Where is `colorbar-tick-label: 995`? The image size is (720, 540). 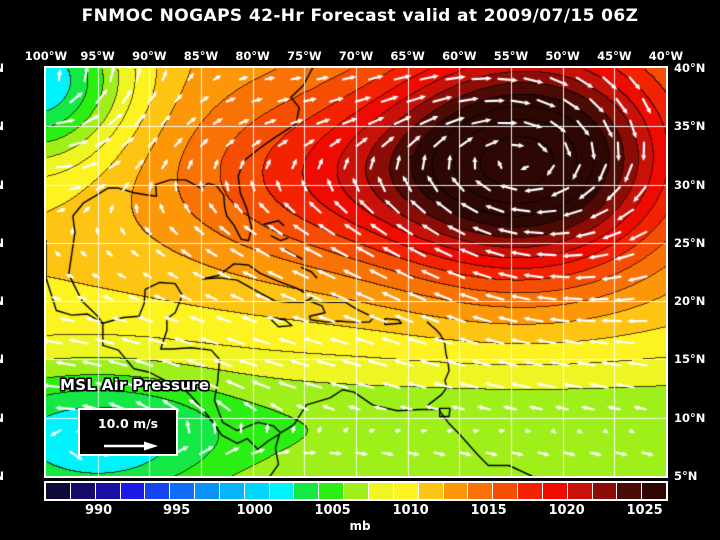
colorbar-tick-label: 995 is located at coordinates (177, 510).